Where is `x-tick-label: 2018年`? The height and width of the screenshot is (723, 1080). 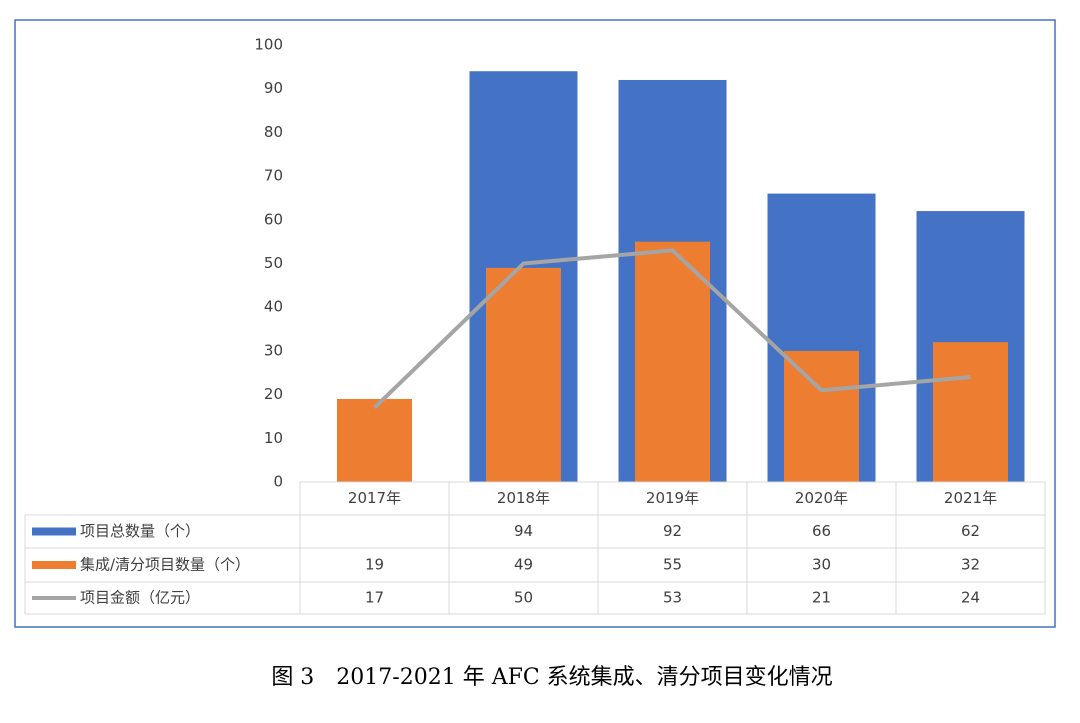 x-tick-label: 2018年 is located at coordinates (523, 498).